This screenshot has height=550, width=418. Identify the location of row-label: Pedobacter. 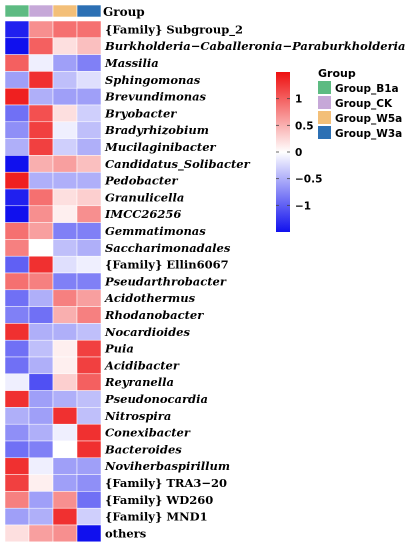
(141, 181).